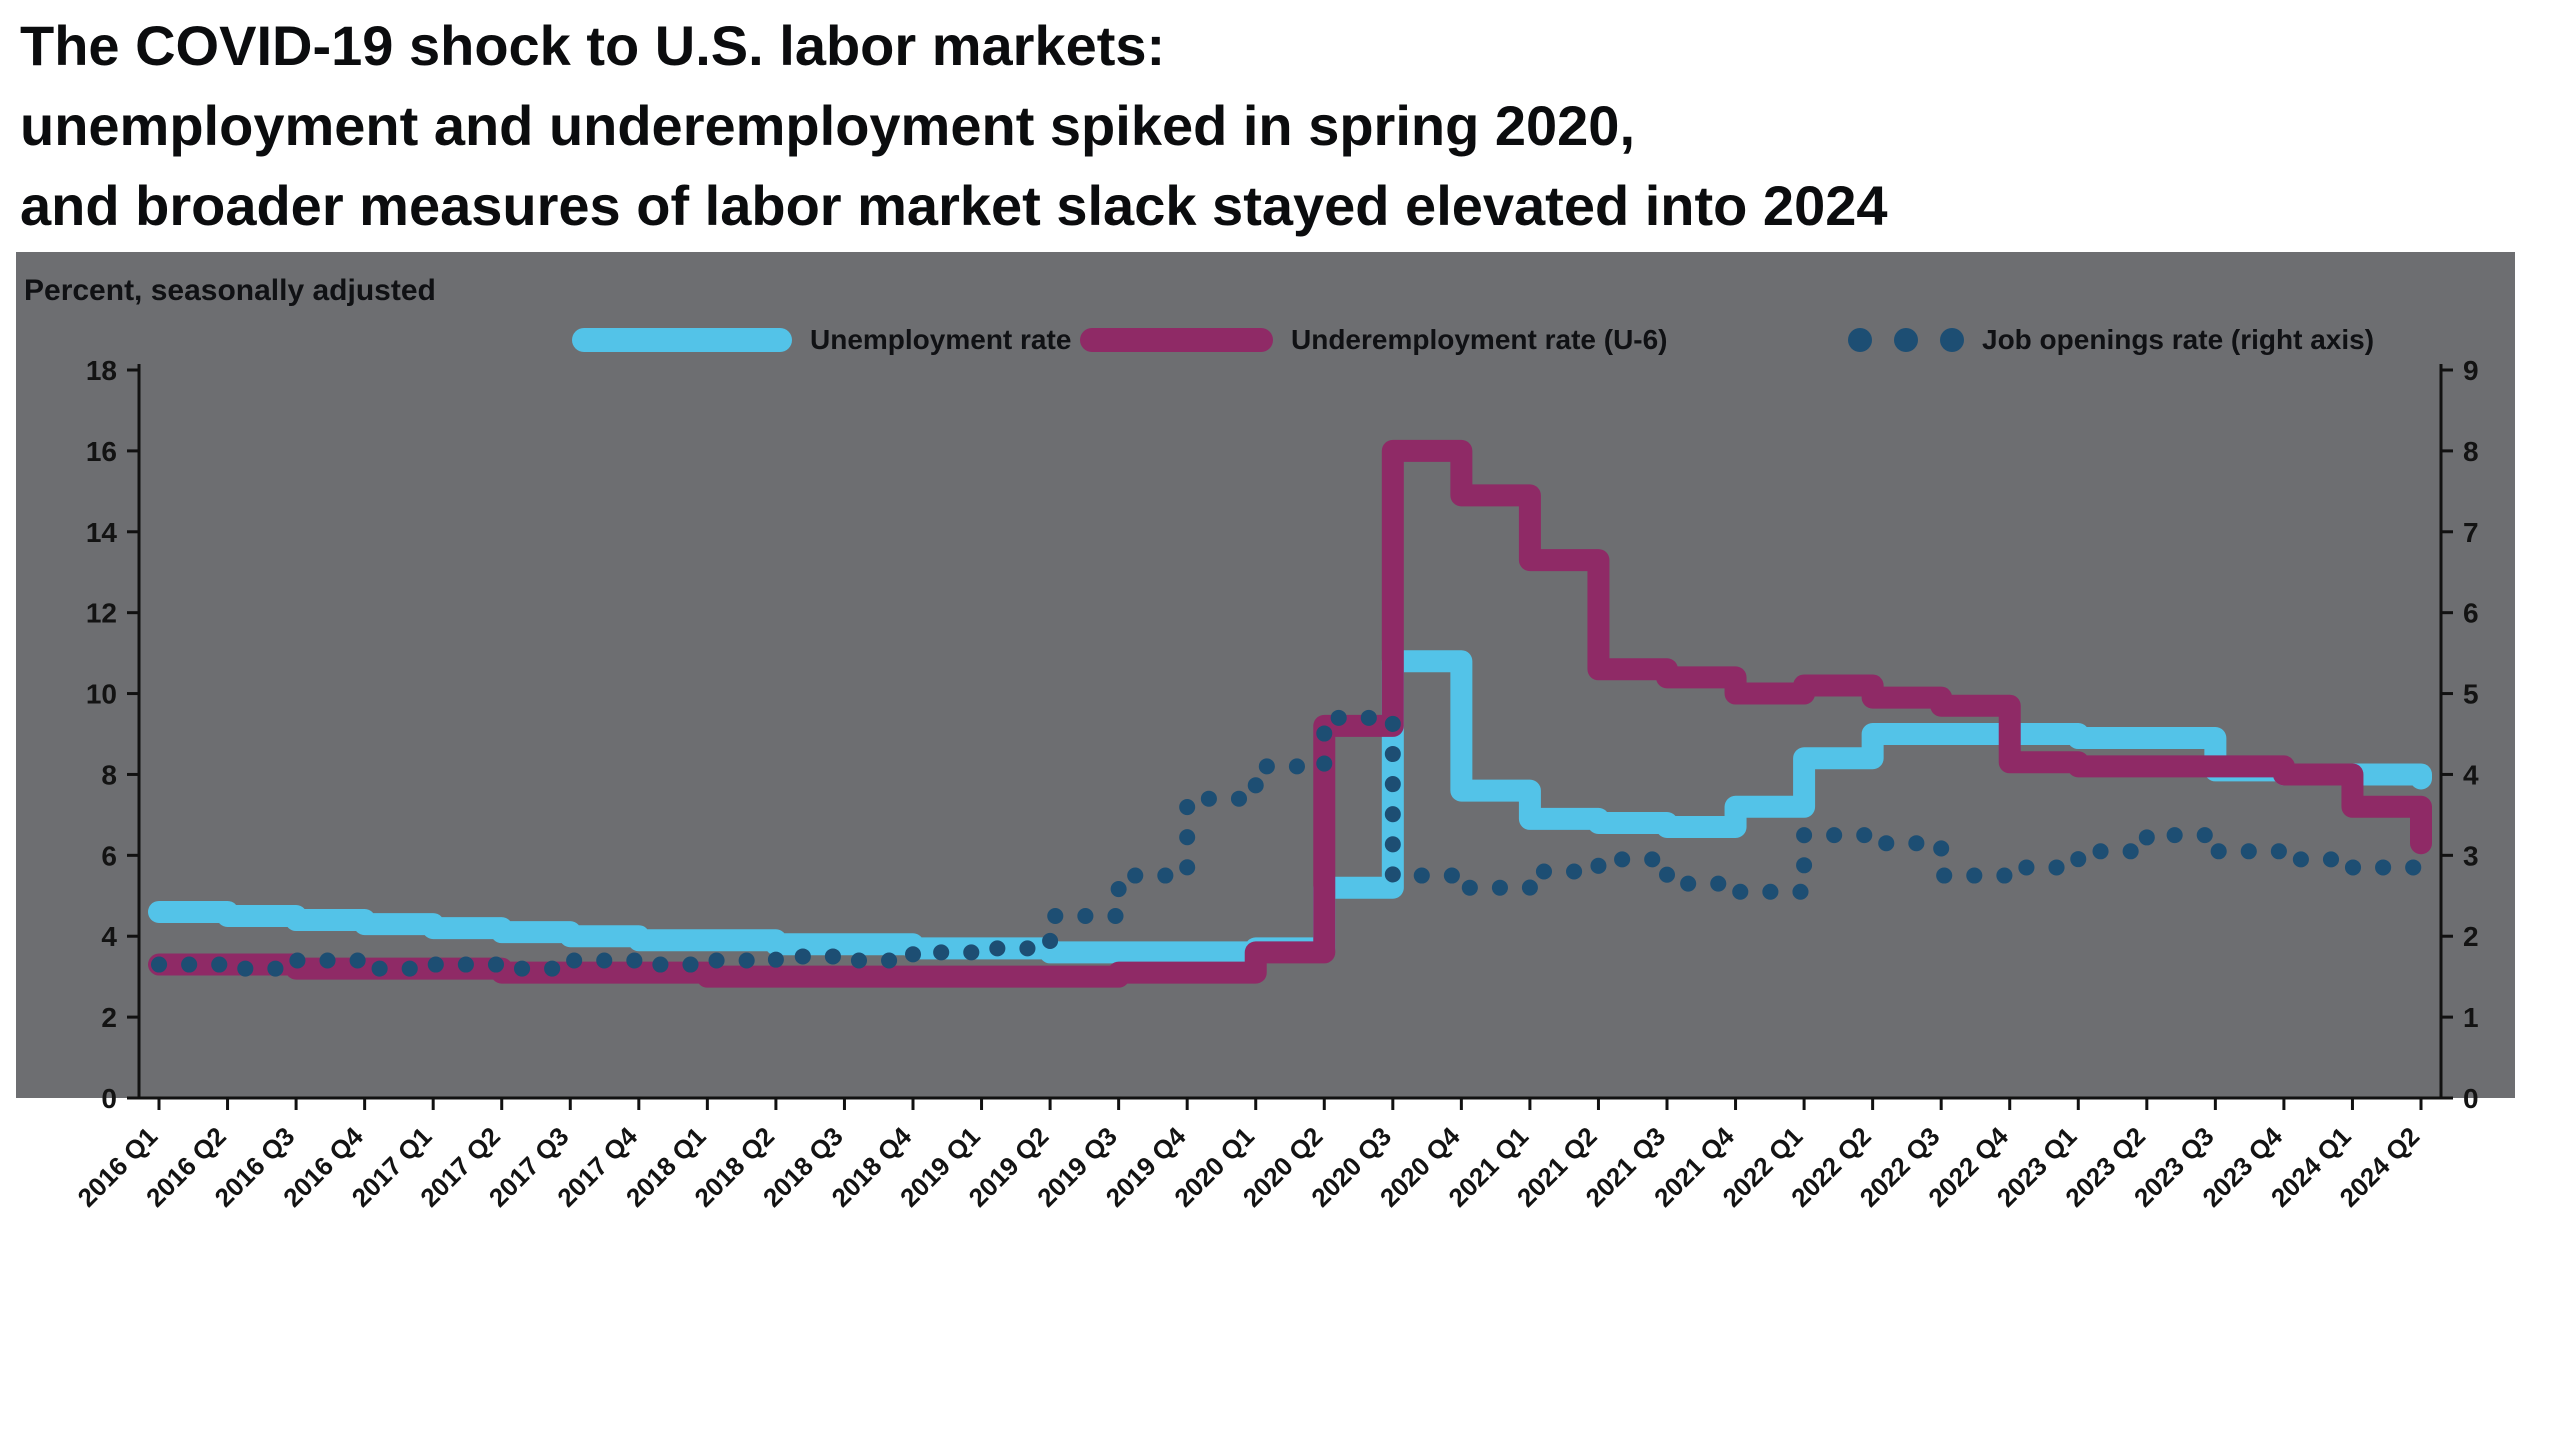 The height and width of the screenshot is (1440, 2560). What do you see at coordinates (2471, 532) in the screenshot?
I see `y-axis-right-tick-label: 7` at bounding box center [2471, 532].